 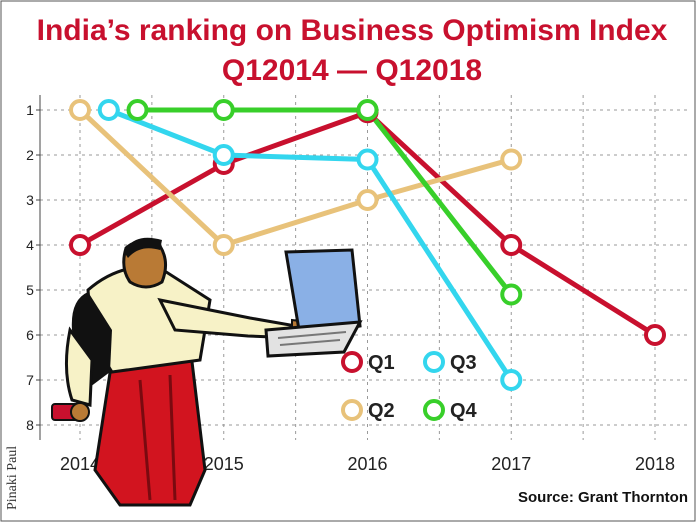 I want to click on legend-label-q4: Q4, so click(x=464, y=411).